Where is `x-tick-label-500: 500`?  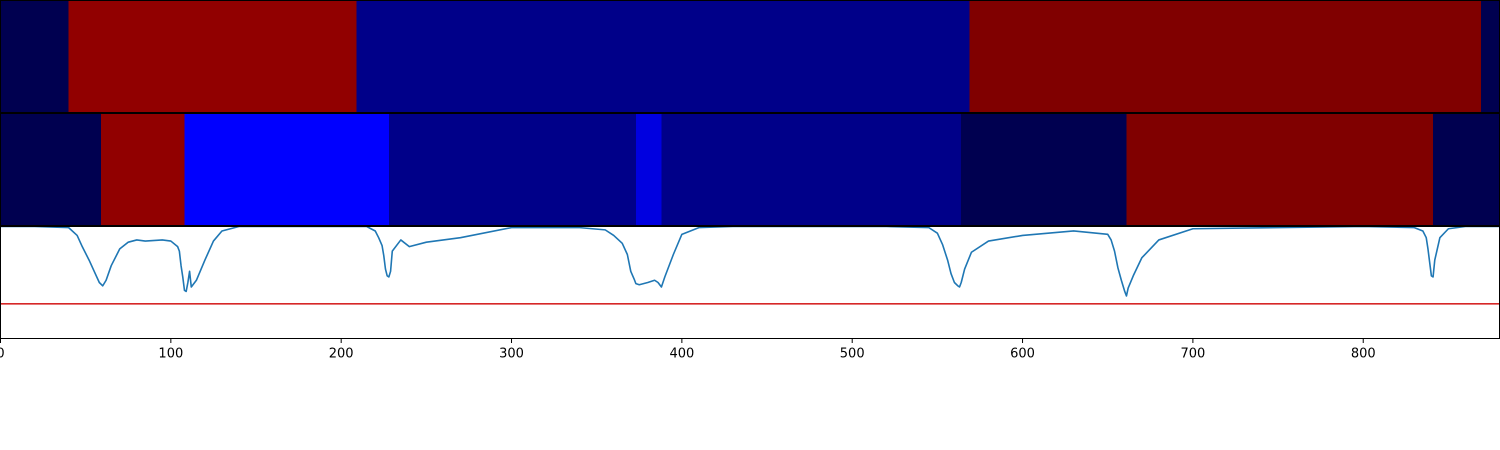 x-tick-label-500: 500 is located at coordinates (852, 354).